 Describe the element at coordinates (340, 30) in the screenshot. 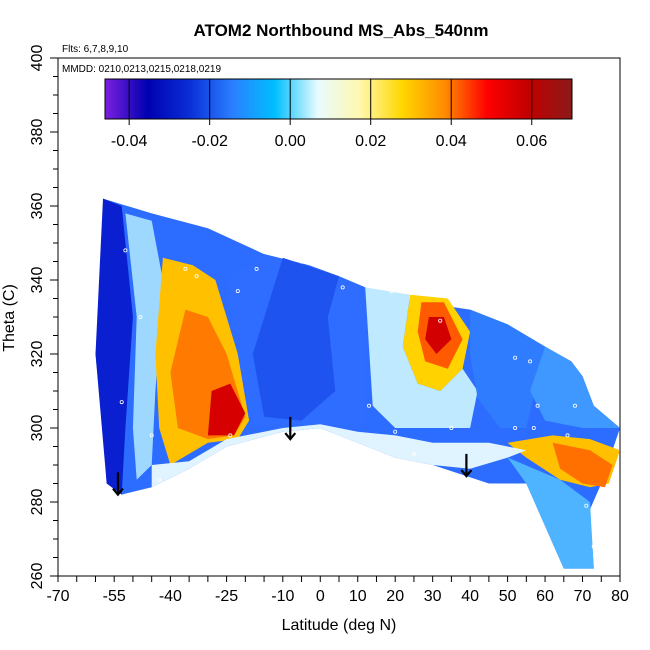

I see `chart-title: ATOM2 Northbound MS_Abs_540nm` at that location.